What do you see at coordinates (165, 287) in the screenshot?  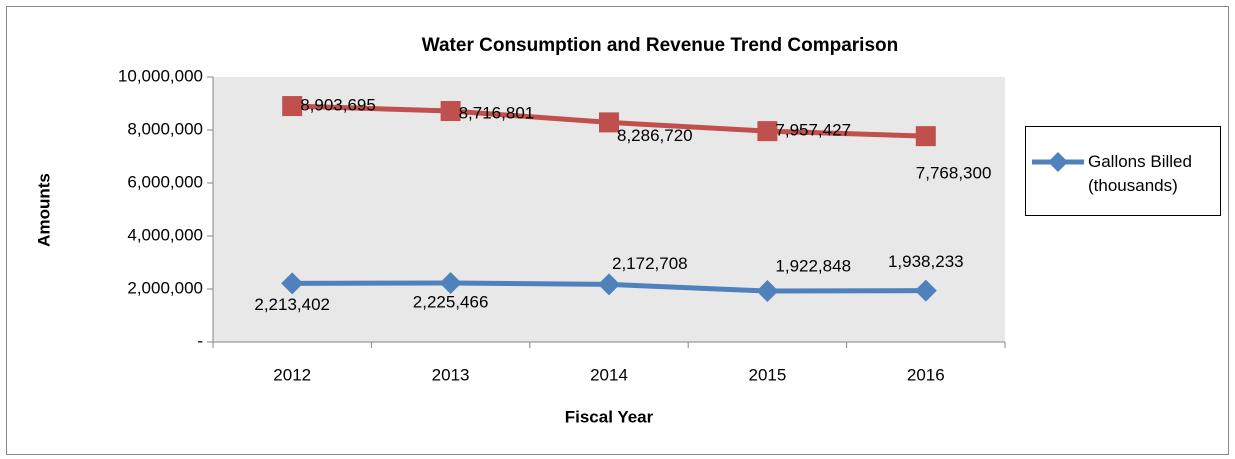 I see `y-tick-label: 2,000,000` at bounding box center [165, 287].